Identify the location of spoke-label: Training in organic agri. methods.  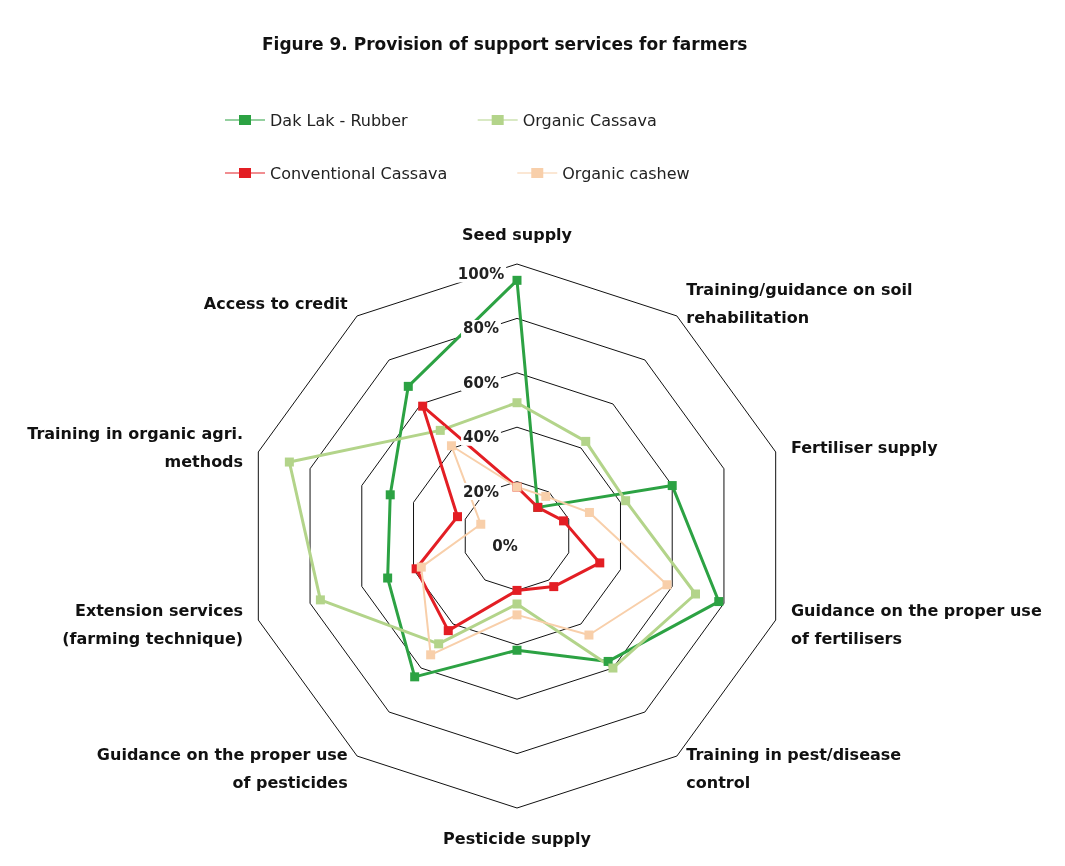
(135, 447).